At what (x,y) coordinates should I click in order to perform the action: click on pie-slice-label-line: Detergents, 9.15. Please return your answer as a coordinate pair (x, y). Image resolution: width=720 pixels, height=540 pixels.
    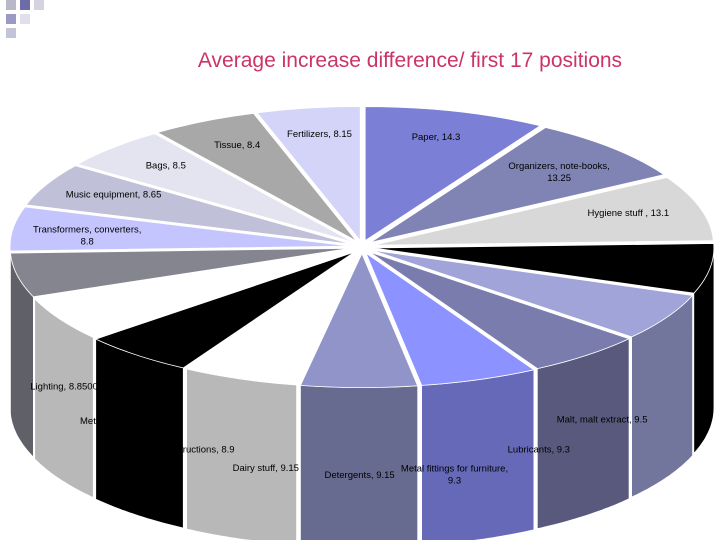
    Looking at the image, I should click on (359, 475).